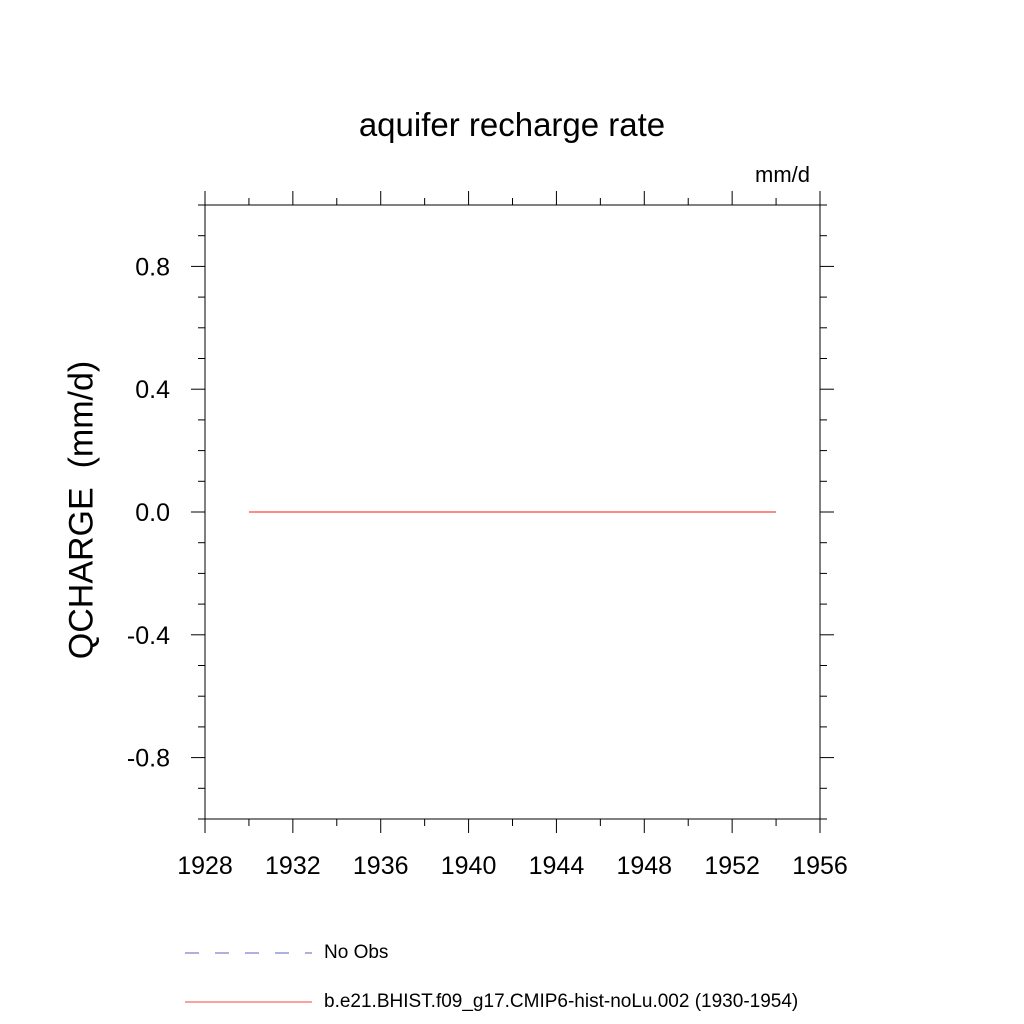 This screenshot has width=1024, height=1024. I want to click on x-tick-label: 1932, so click(293, 866).